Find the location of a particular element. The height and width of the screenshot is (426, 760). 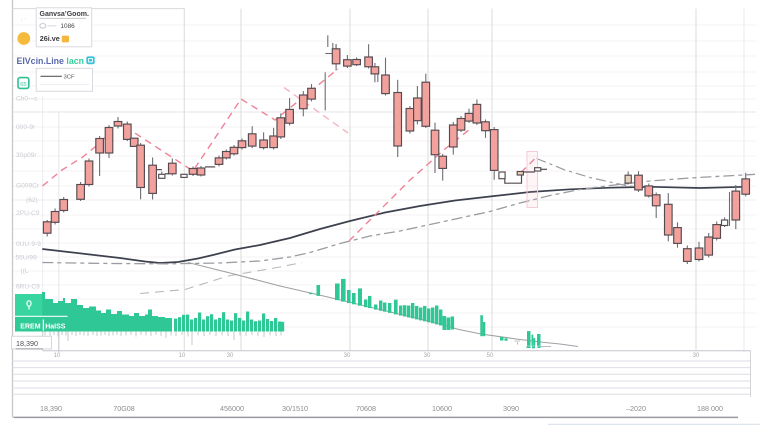

svg-text: G009Cr is located at coordinates (28, 186).